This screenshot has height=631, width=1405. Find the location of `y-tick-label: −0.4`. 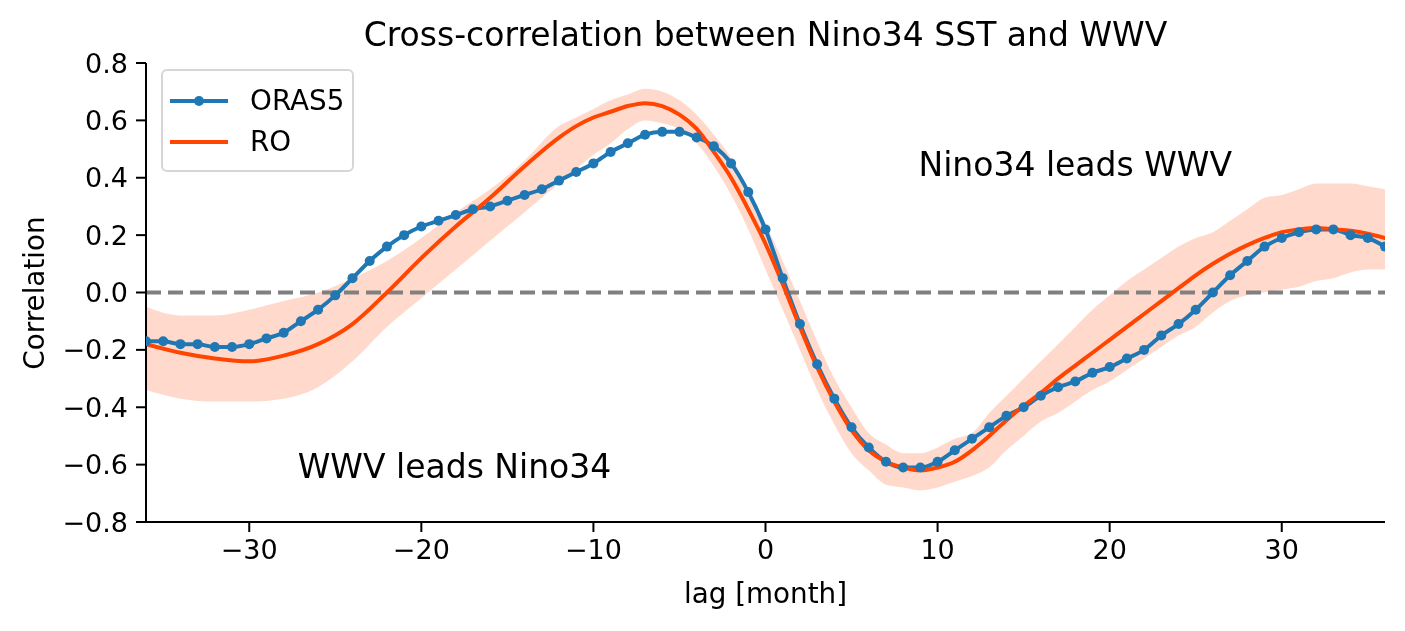

y-tick-label: −0.4 is located at coordinates (95, 407).